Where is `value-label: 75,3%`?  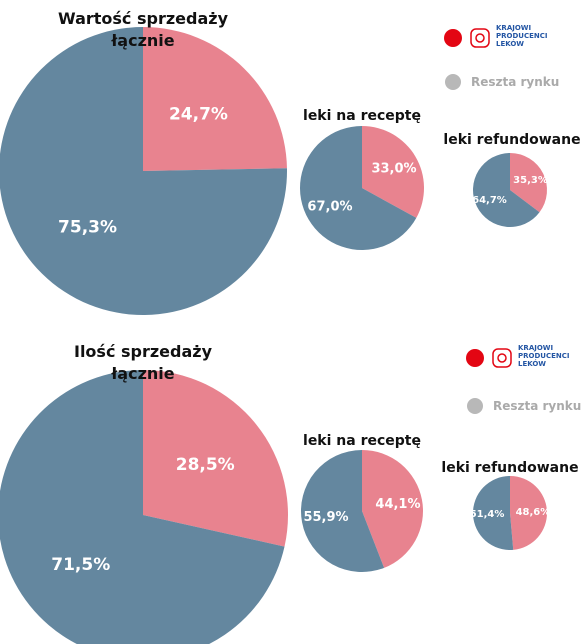 value-label: 75,3% is located at coordinates (87, 228).